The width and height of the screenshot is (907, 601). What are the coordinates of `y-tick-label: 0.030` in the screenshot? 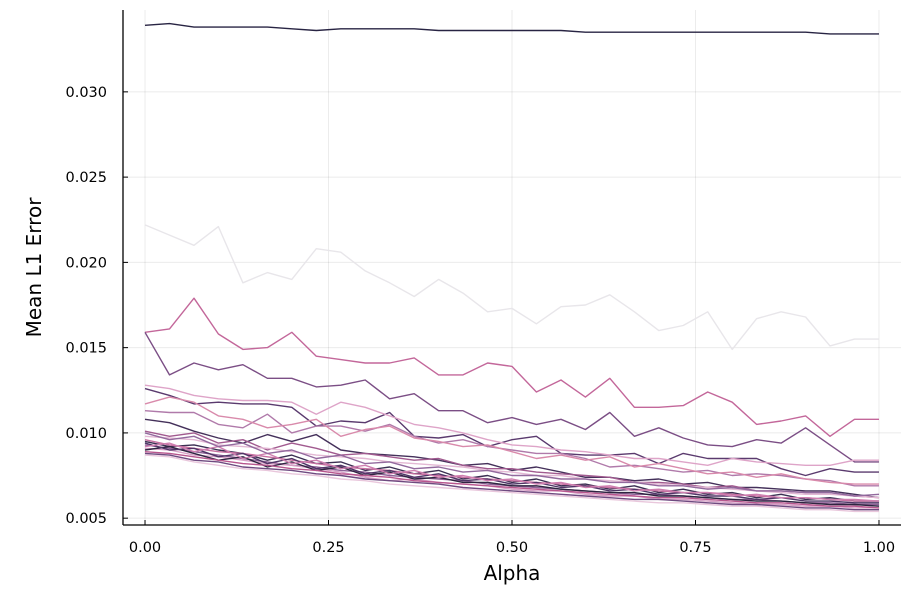 It's located at (86, 93).